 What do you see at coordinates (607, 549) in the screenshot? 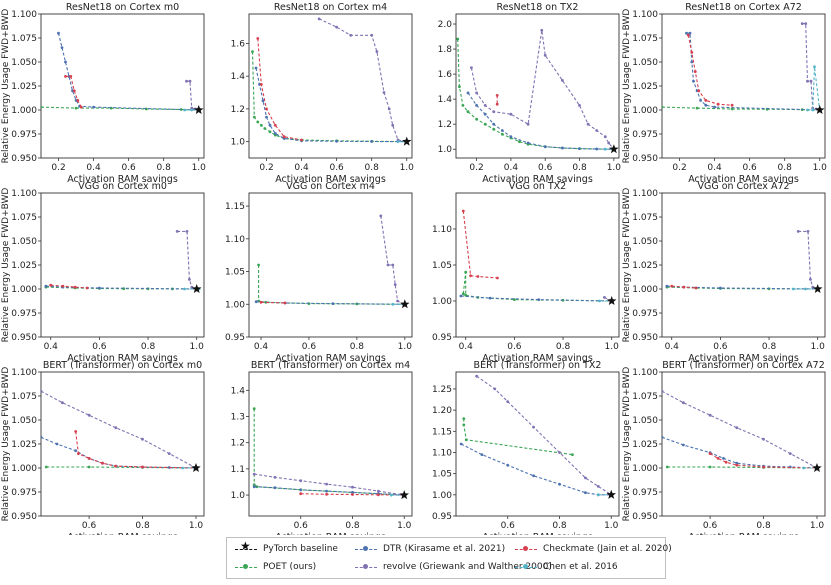
I see `legend-label-checkmate: Checkmate (Jain et al. 2020)` at bounding box center [607, 549].